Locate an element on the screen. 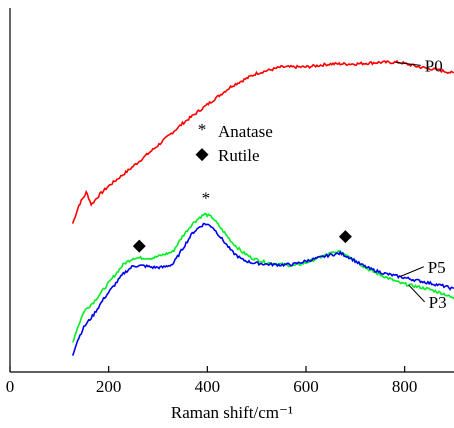 Image resolution: width=454 pixels, height=428 pixels. legend-symbol-anatase: * is located at coordinates (202, 129).